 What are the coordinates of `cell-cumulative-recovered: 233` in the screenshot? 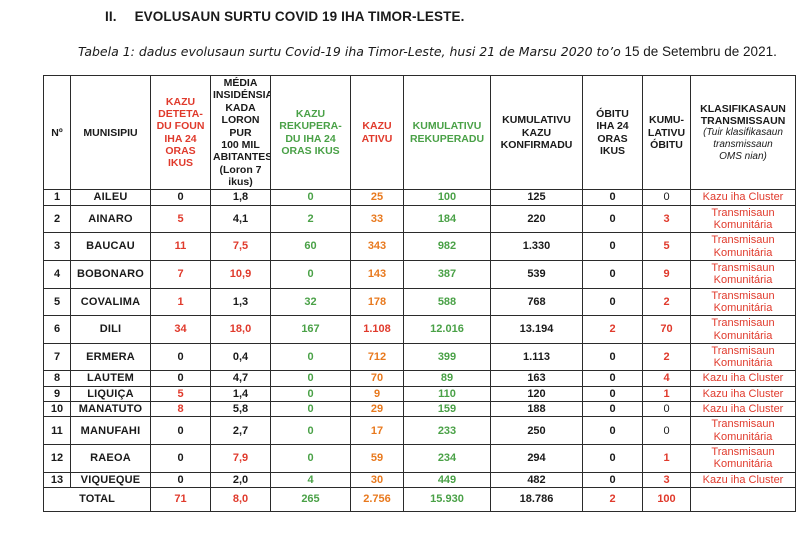 It's located at (447, 430).